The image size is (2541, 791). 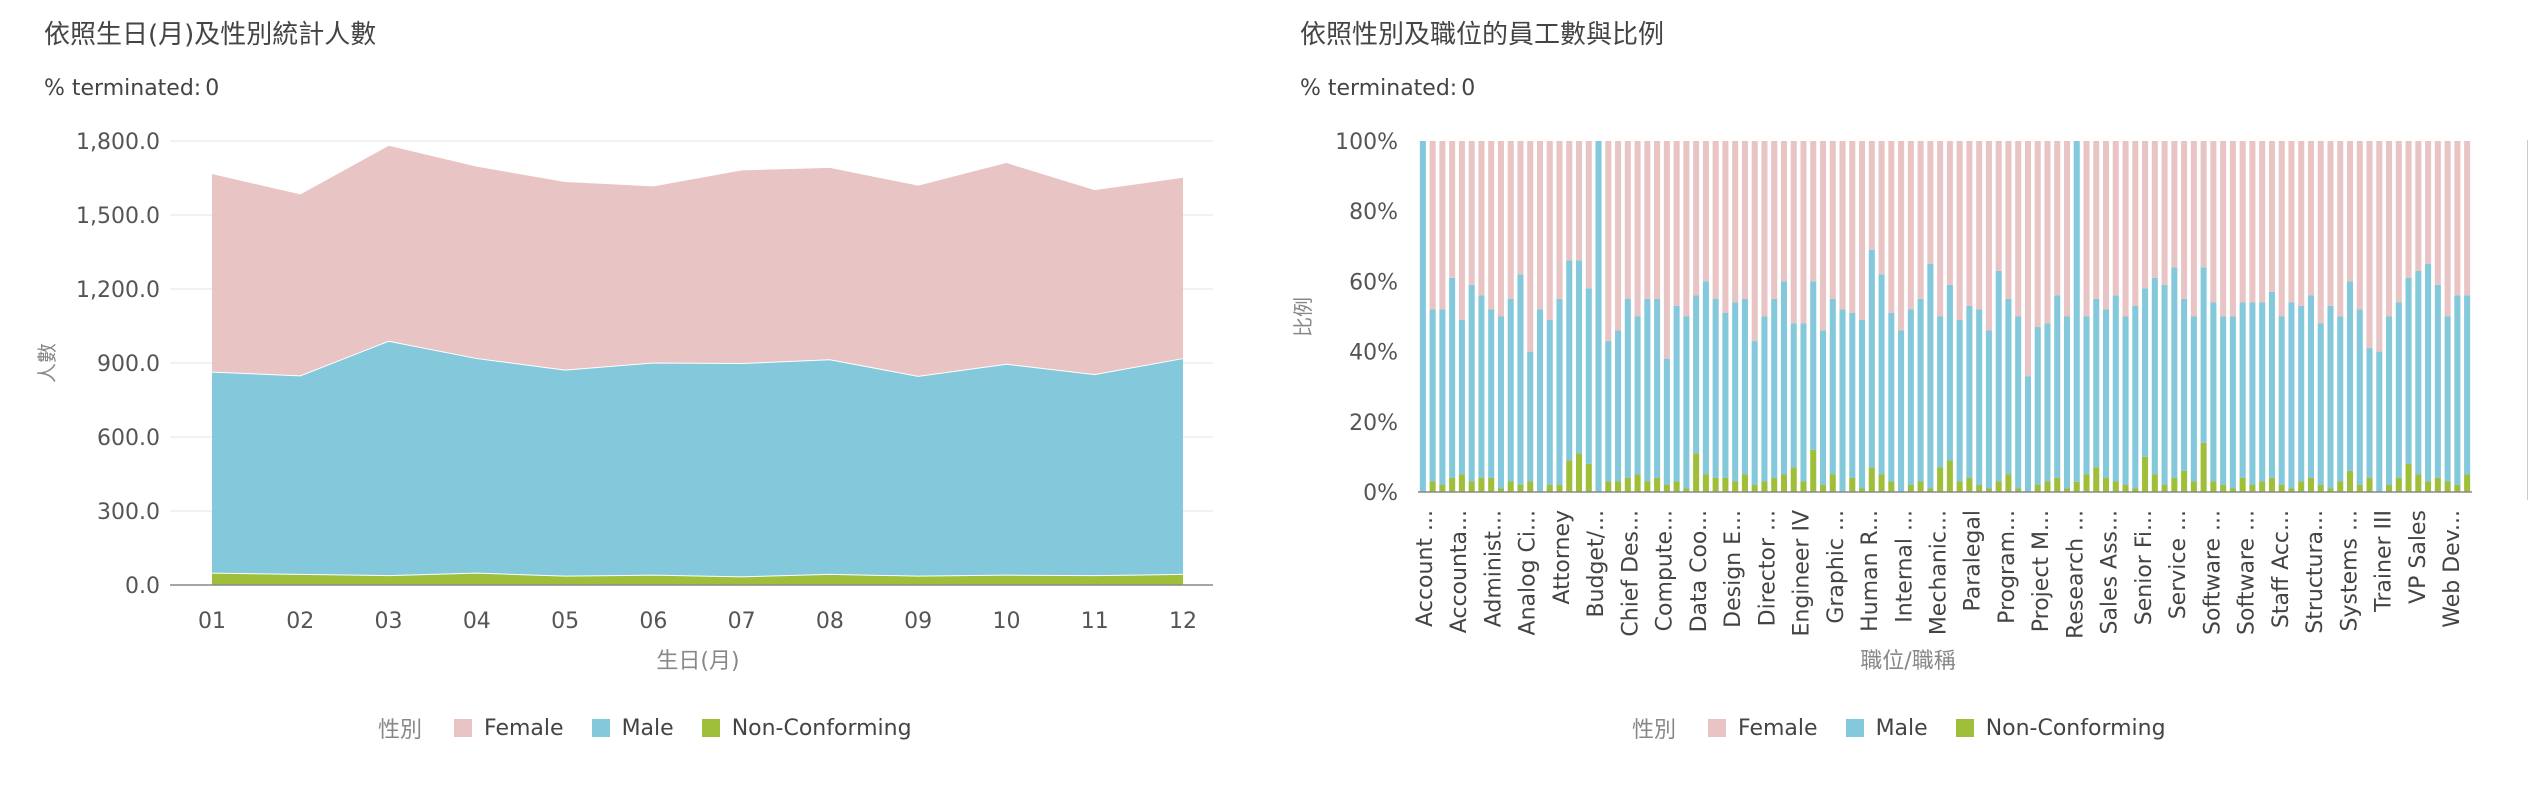 What do you see at coordinates (128, 364) in the screenshot?
I see `y-tick-label: 900.0` at bounding box center [128, 364].